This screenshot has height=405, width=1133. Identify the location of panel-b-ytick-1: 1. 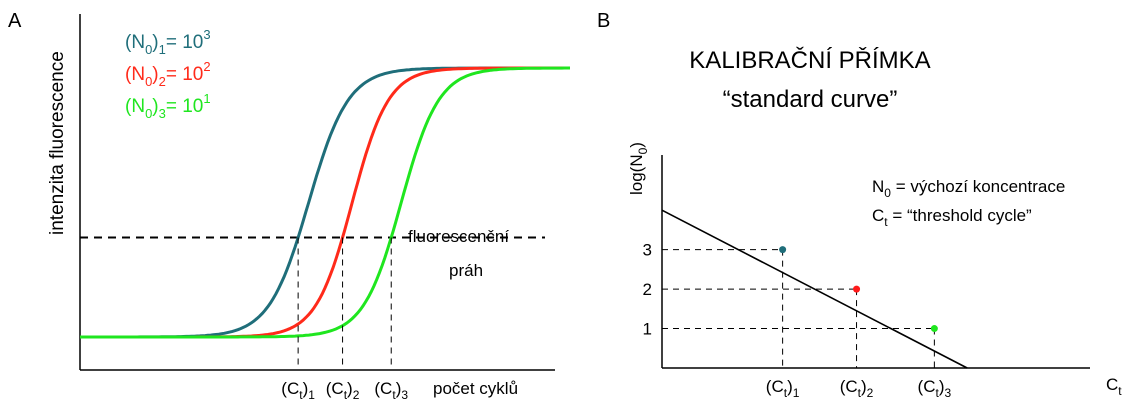
(647, 329).